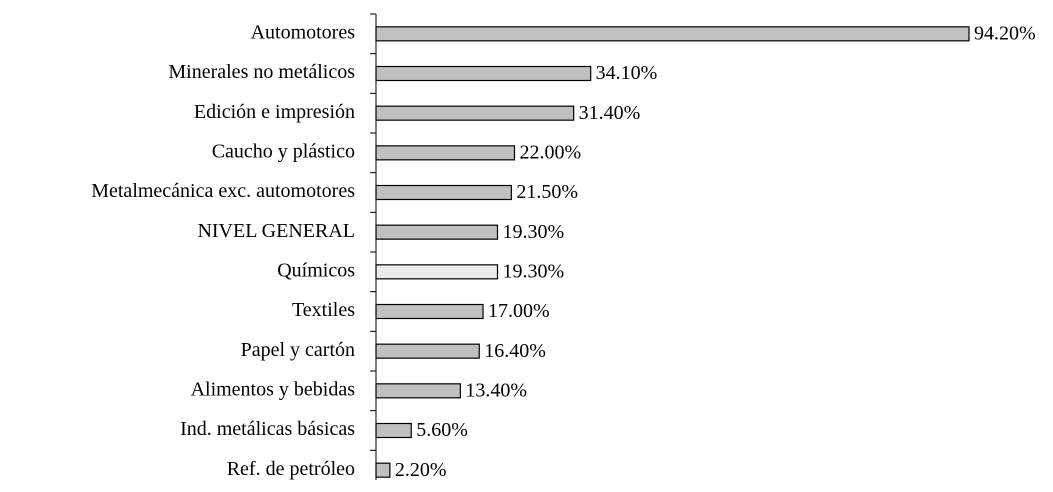 This screenshot has width=1053, height=492. I want to click on value-label: 13.40%, so click(496, 390).